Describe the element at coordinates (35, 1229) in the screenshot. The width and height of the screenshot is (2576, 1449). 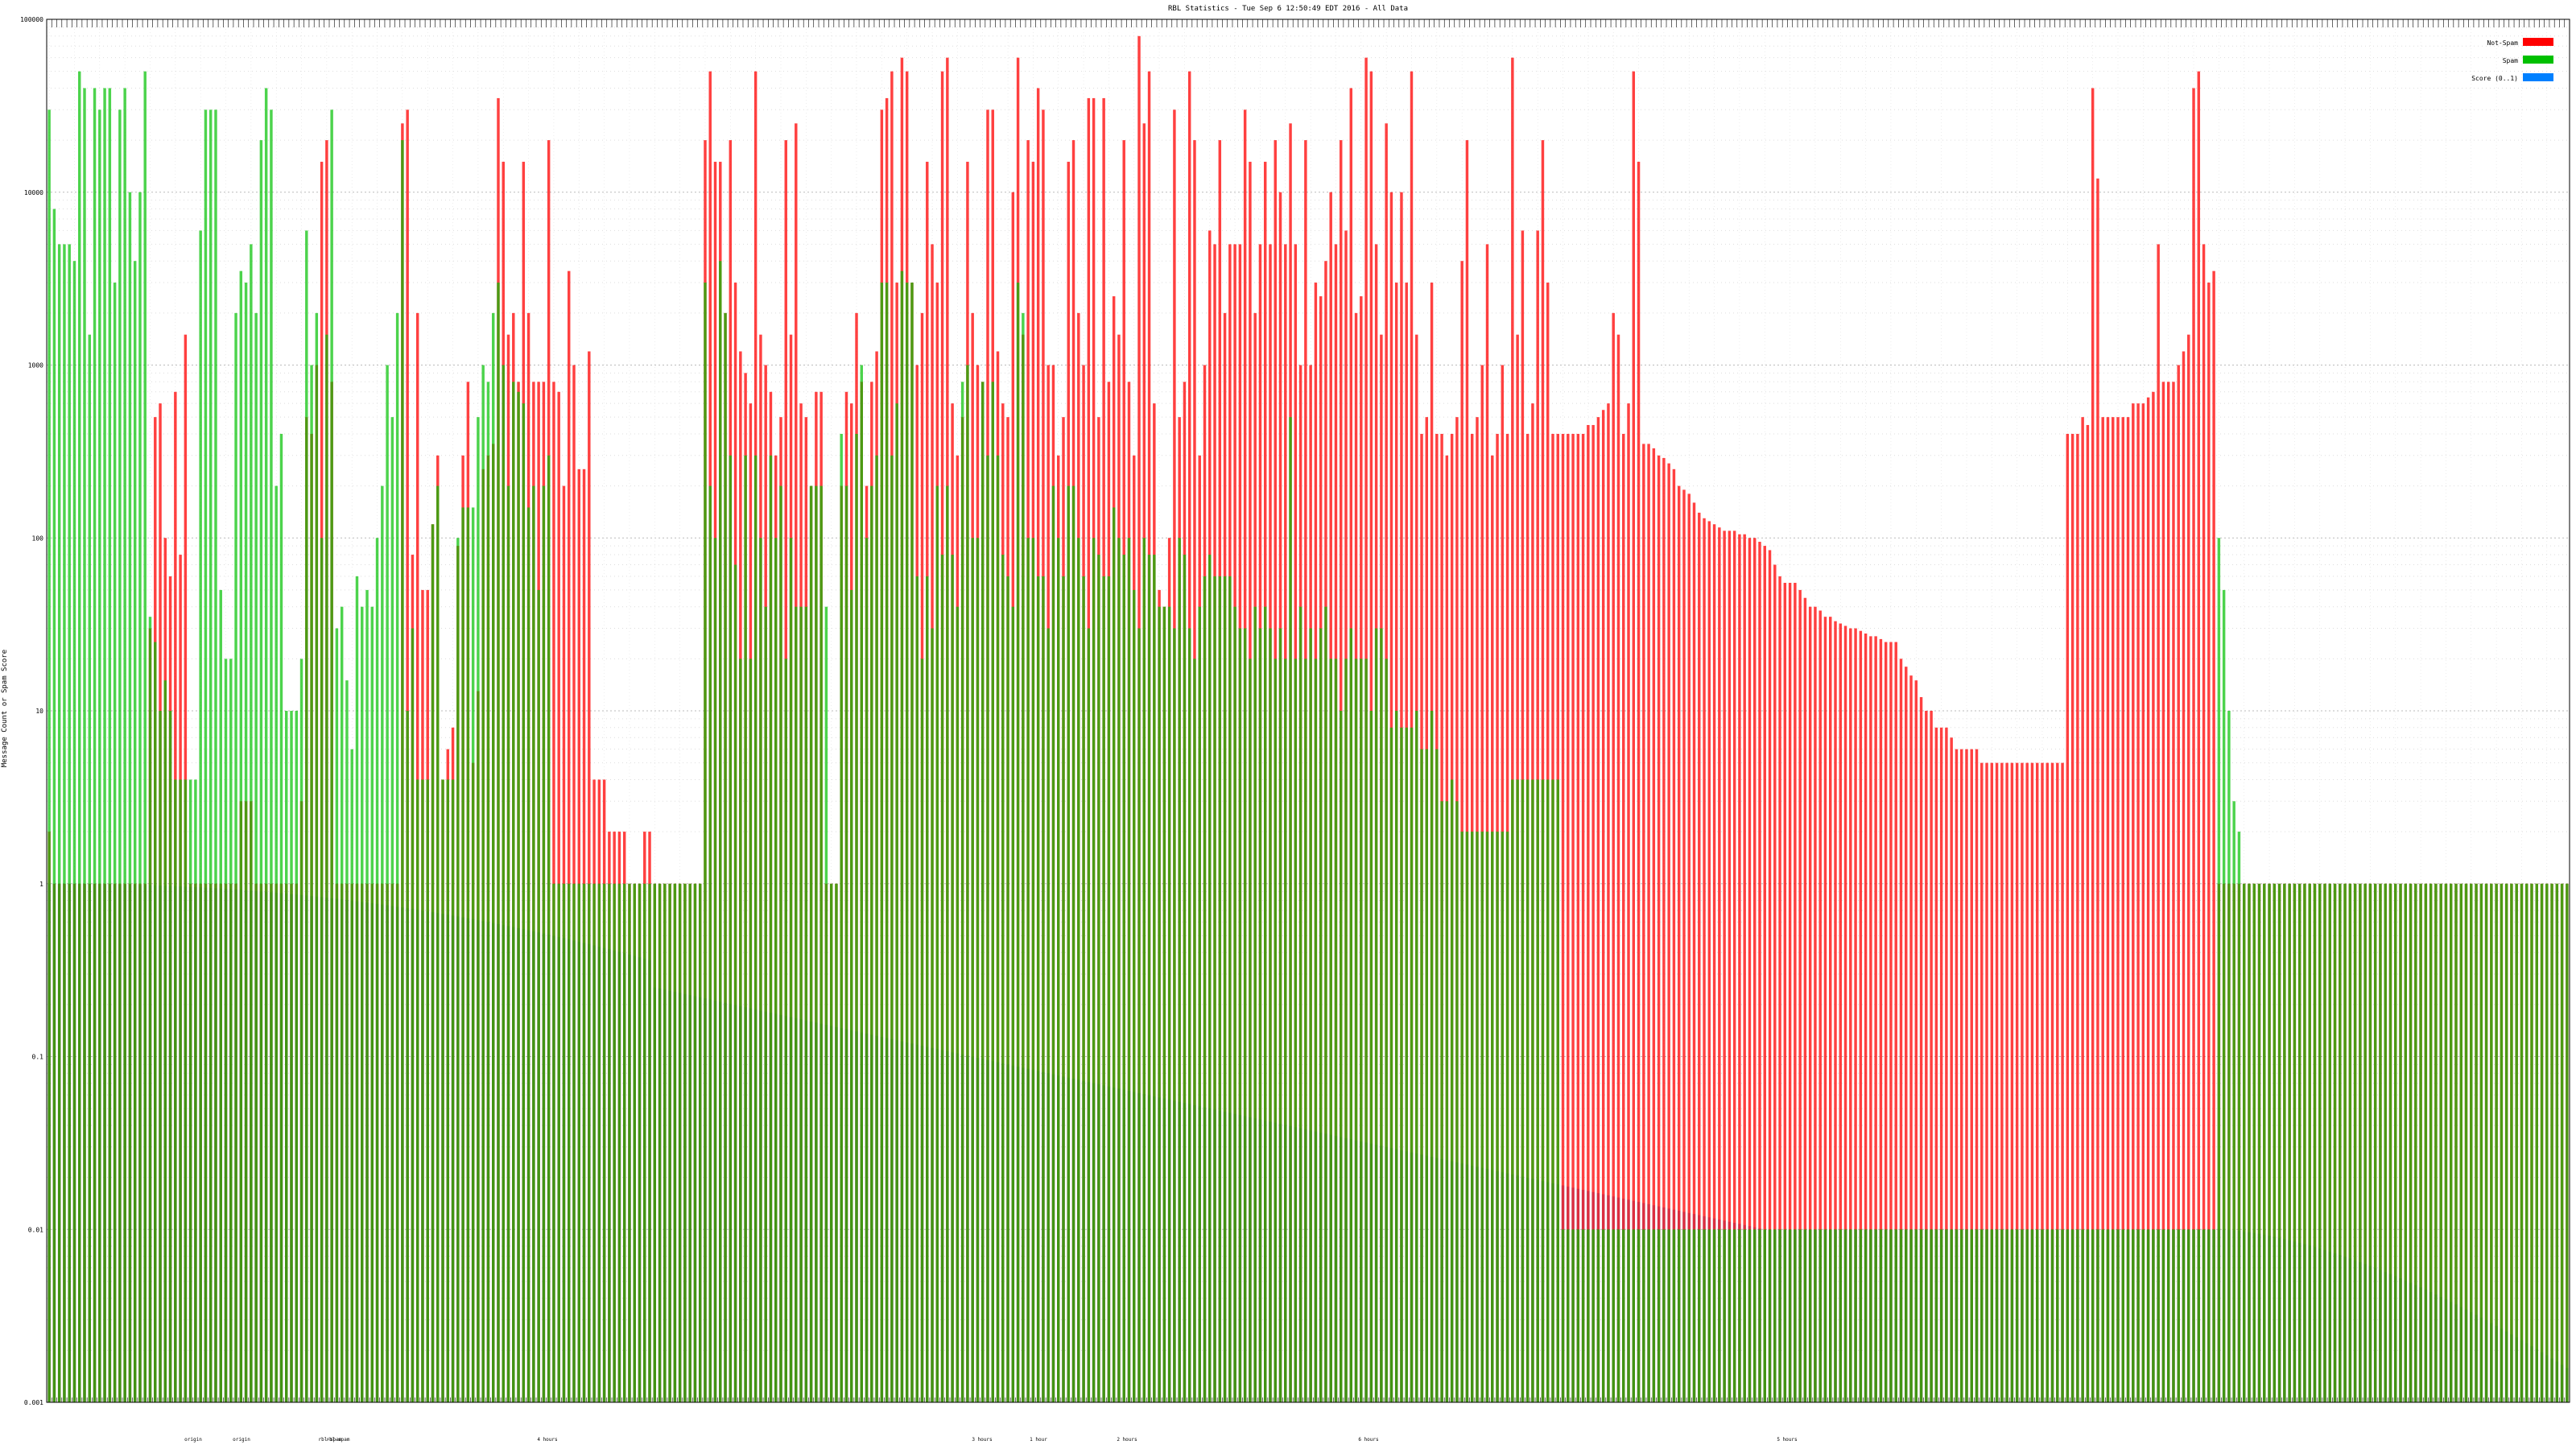
I see `y-tick-label: 0.01` at that location.